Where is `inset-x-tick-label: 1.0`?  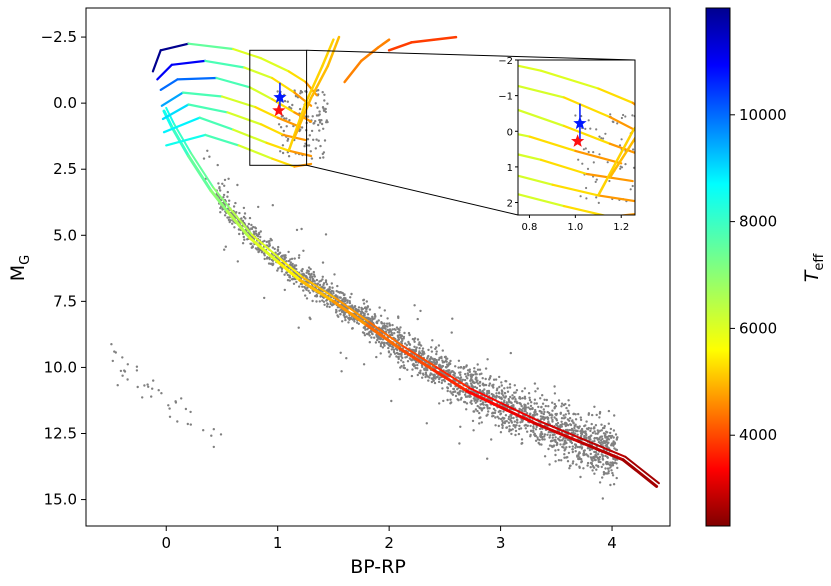
inset-x-tick-label: 1.0 is located at coordinates (575, 227).